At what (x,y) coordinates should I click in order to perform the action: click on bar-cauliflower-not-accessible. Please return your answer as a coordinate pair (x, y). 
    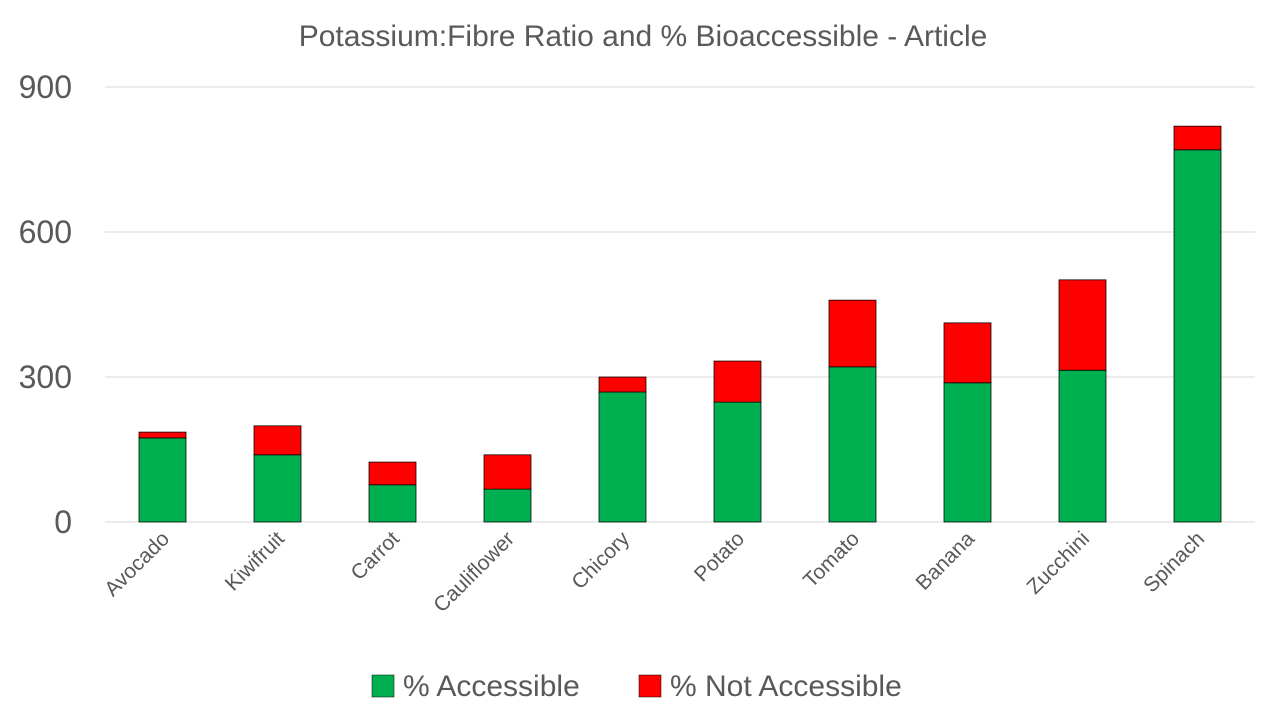
    Looking at the image, I should click on (507, 472).